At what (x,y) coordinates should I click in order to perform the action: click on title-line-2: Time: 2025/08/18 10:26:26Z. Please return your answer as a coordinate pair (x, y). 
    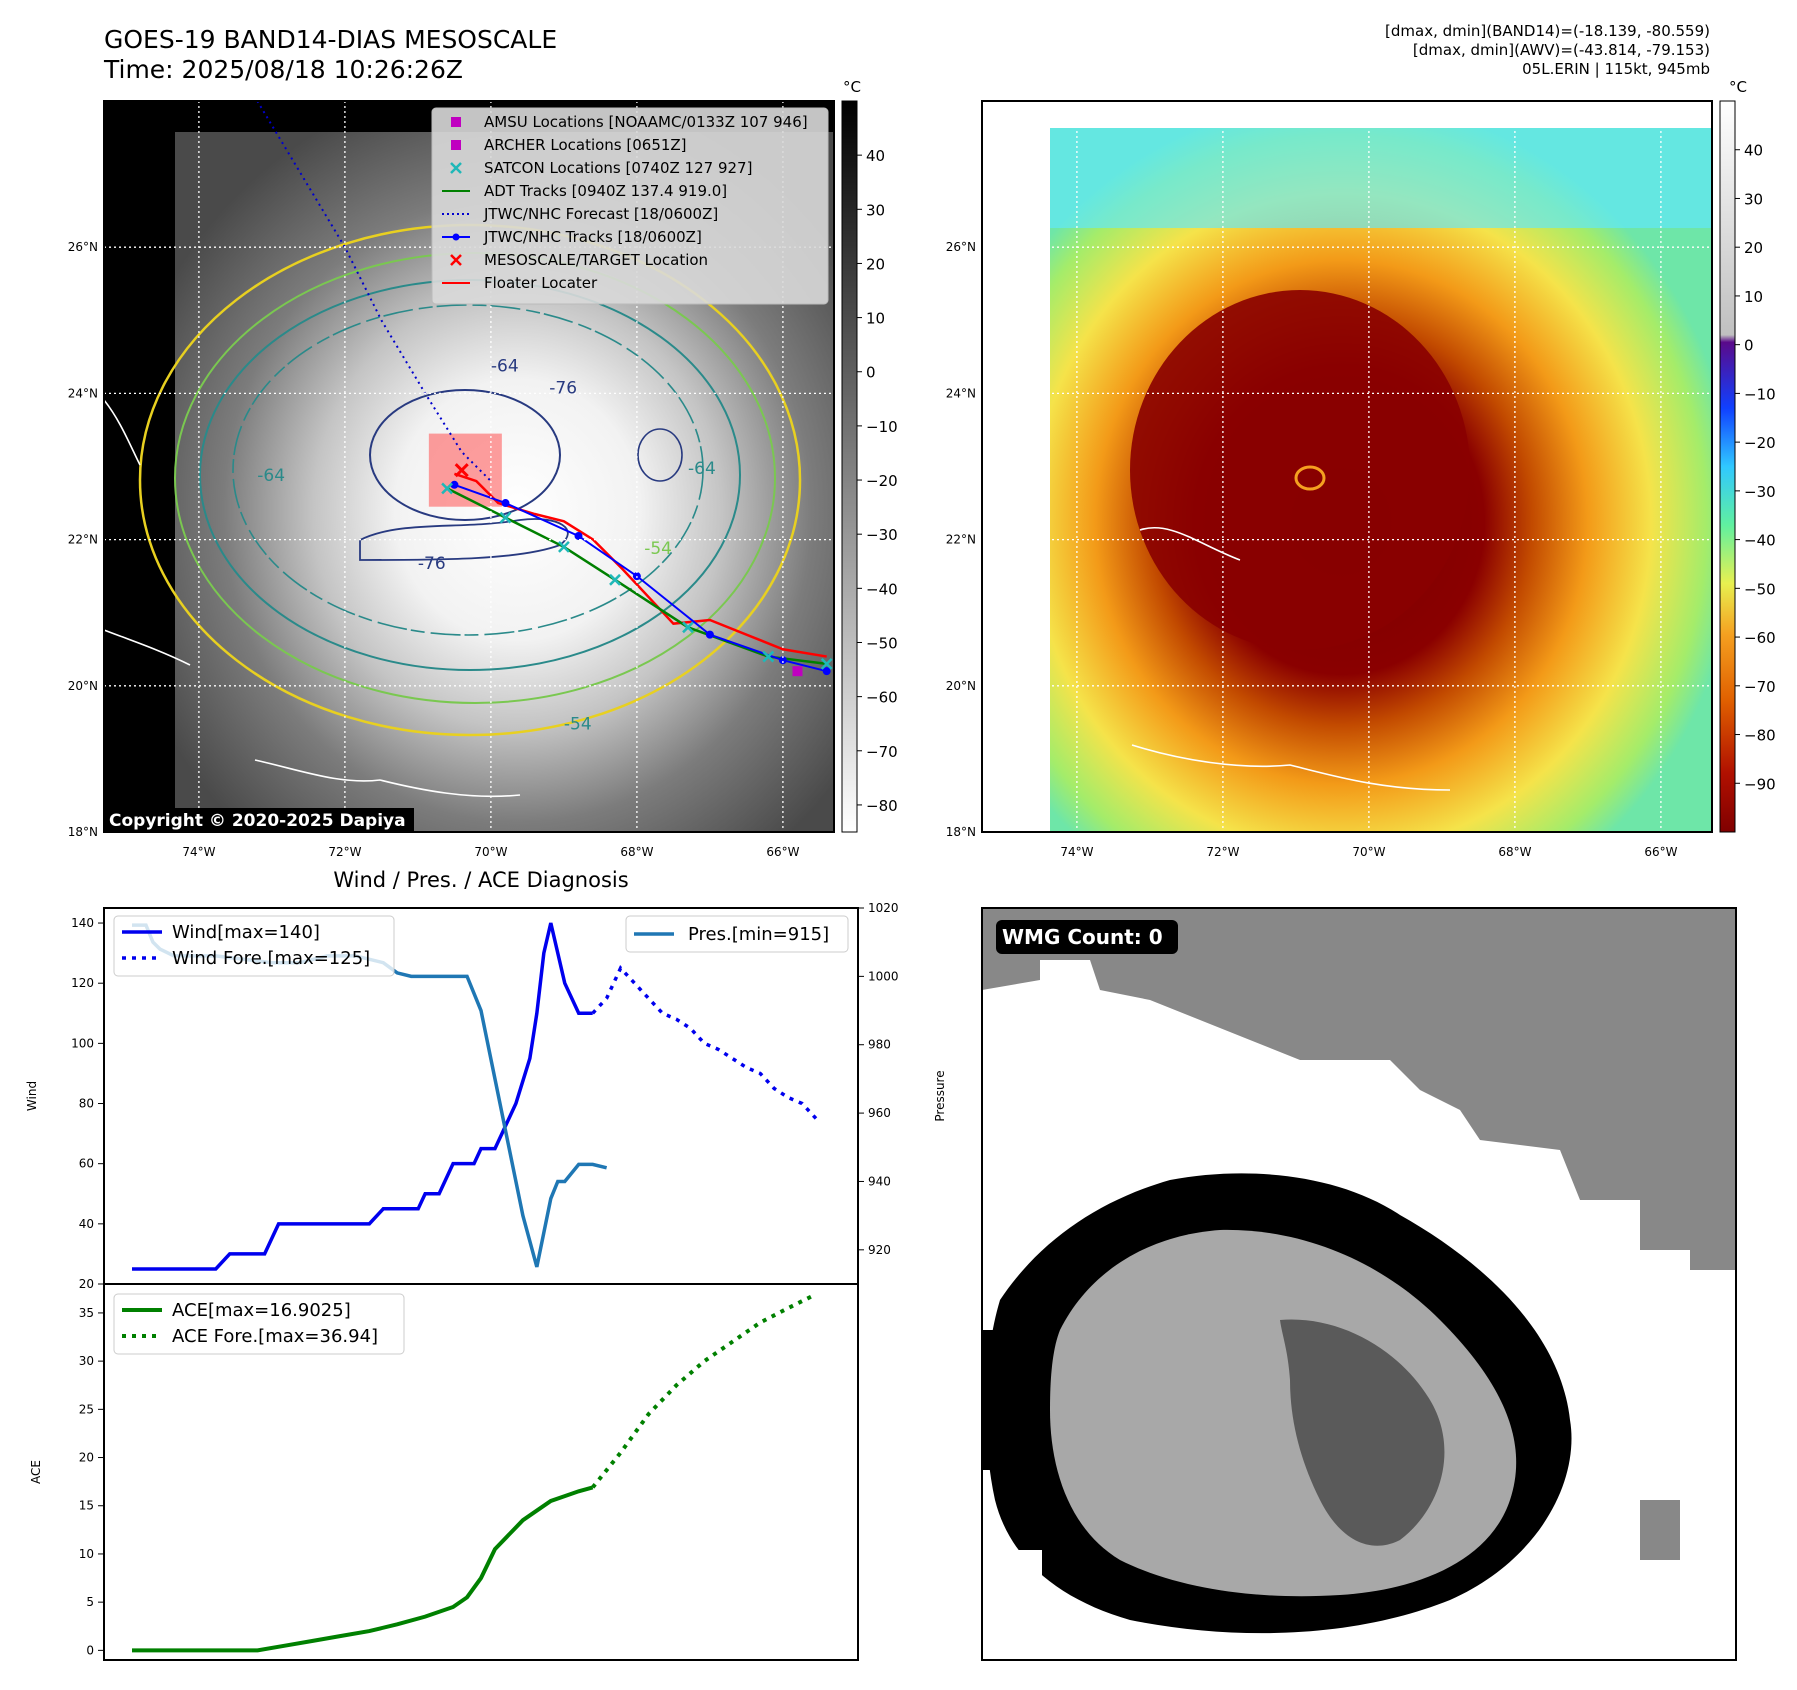
    Looking at the image, I should click on (283, 69).